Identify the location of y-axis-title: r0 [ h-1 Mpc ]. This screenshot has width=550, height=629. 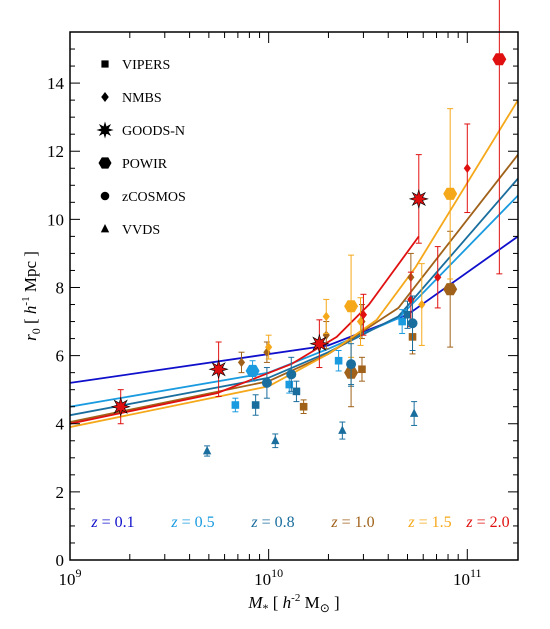
(31, 296).